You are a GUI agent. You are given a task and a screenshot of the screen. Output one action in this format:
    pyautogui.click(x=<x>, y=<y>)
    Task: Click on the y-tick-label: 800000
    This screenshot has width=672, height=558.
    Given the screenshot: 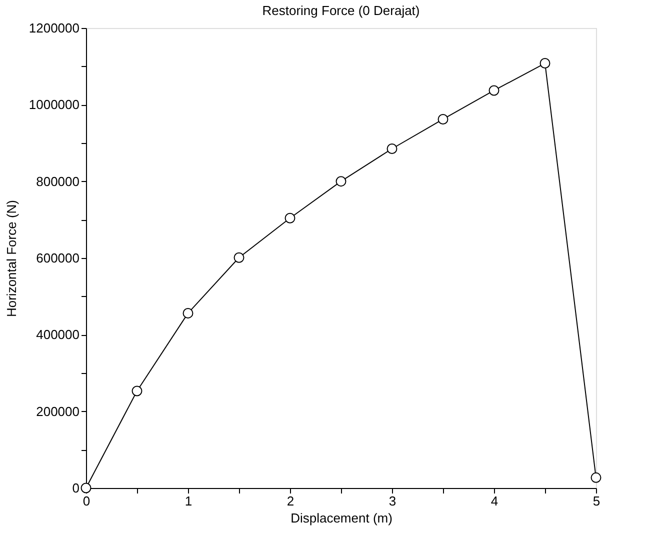 What is the action you would take?
    pyautogui.click(x=58, y=181)
    